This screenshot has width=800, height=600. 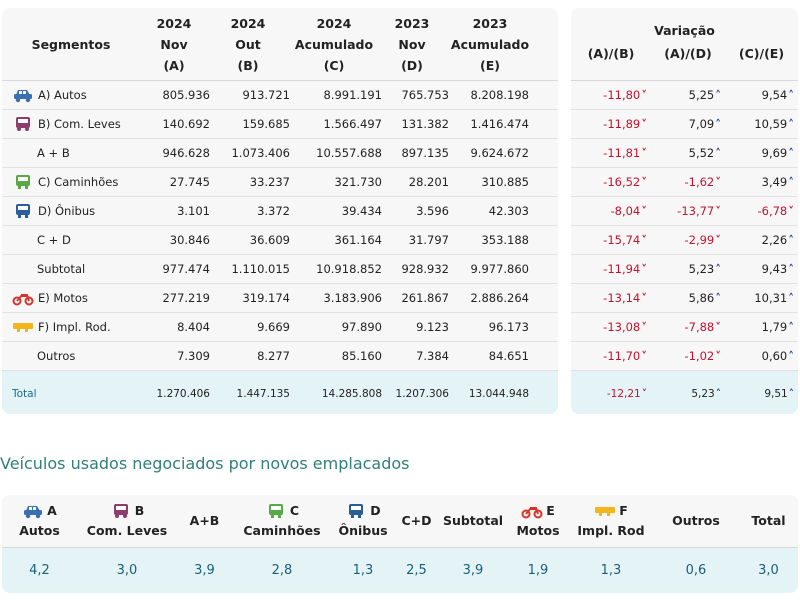 I want to click on table-row: -15,74˅ -2,99˅ 2,26˄, so click(x=684, y=240).